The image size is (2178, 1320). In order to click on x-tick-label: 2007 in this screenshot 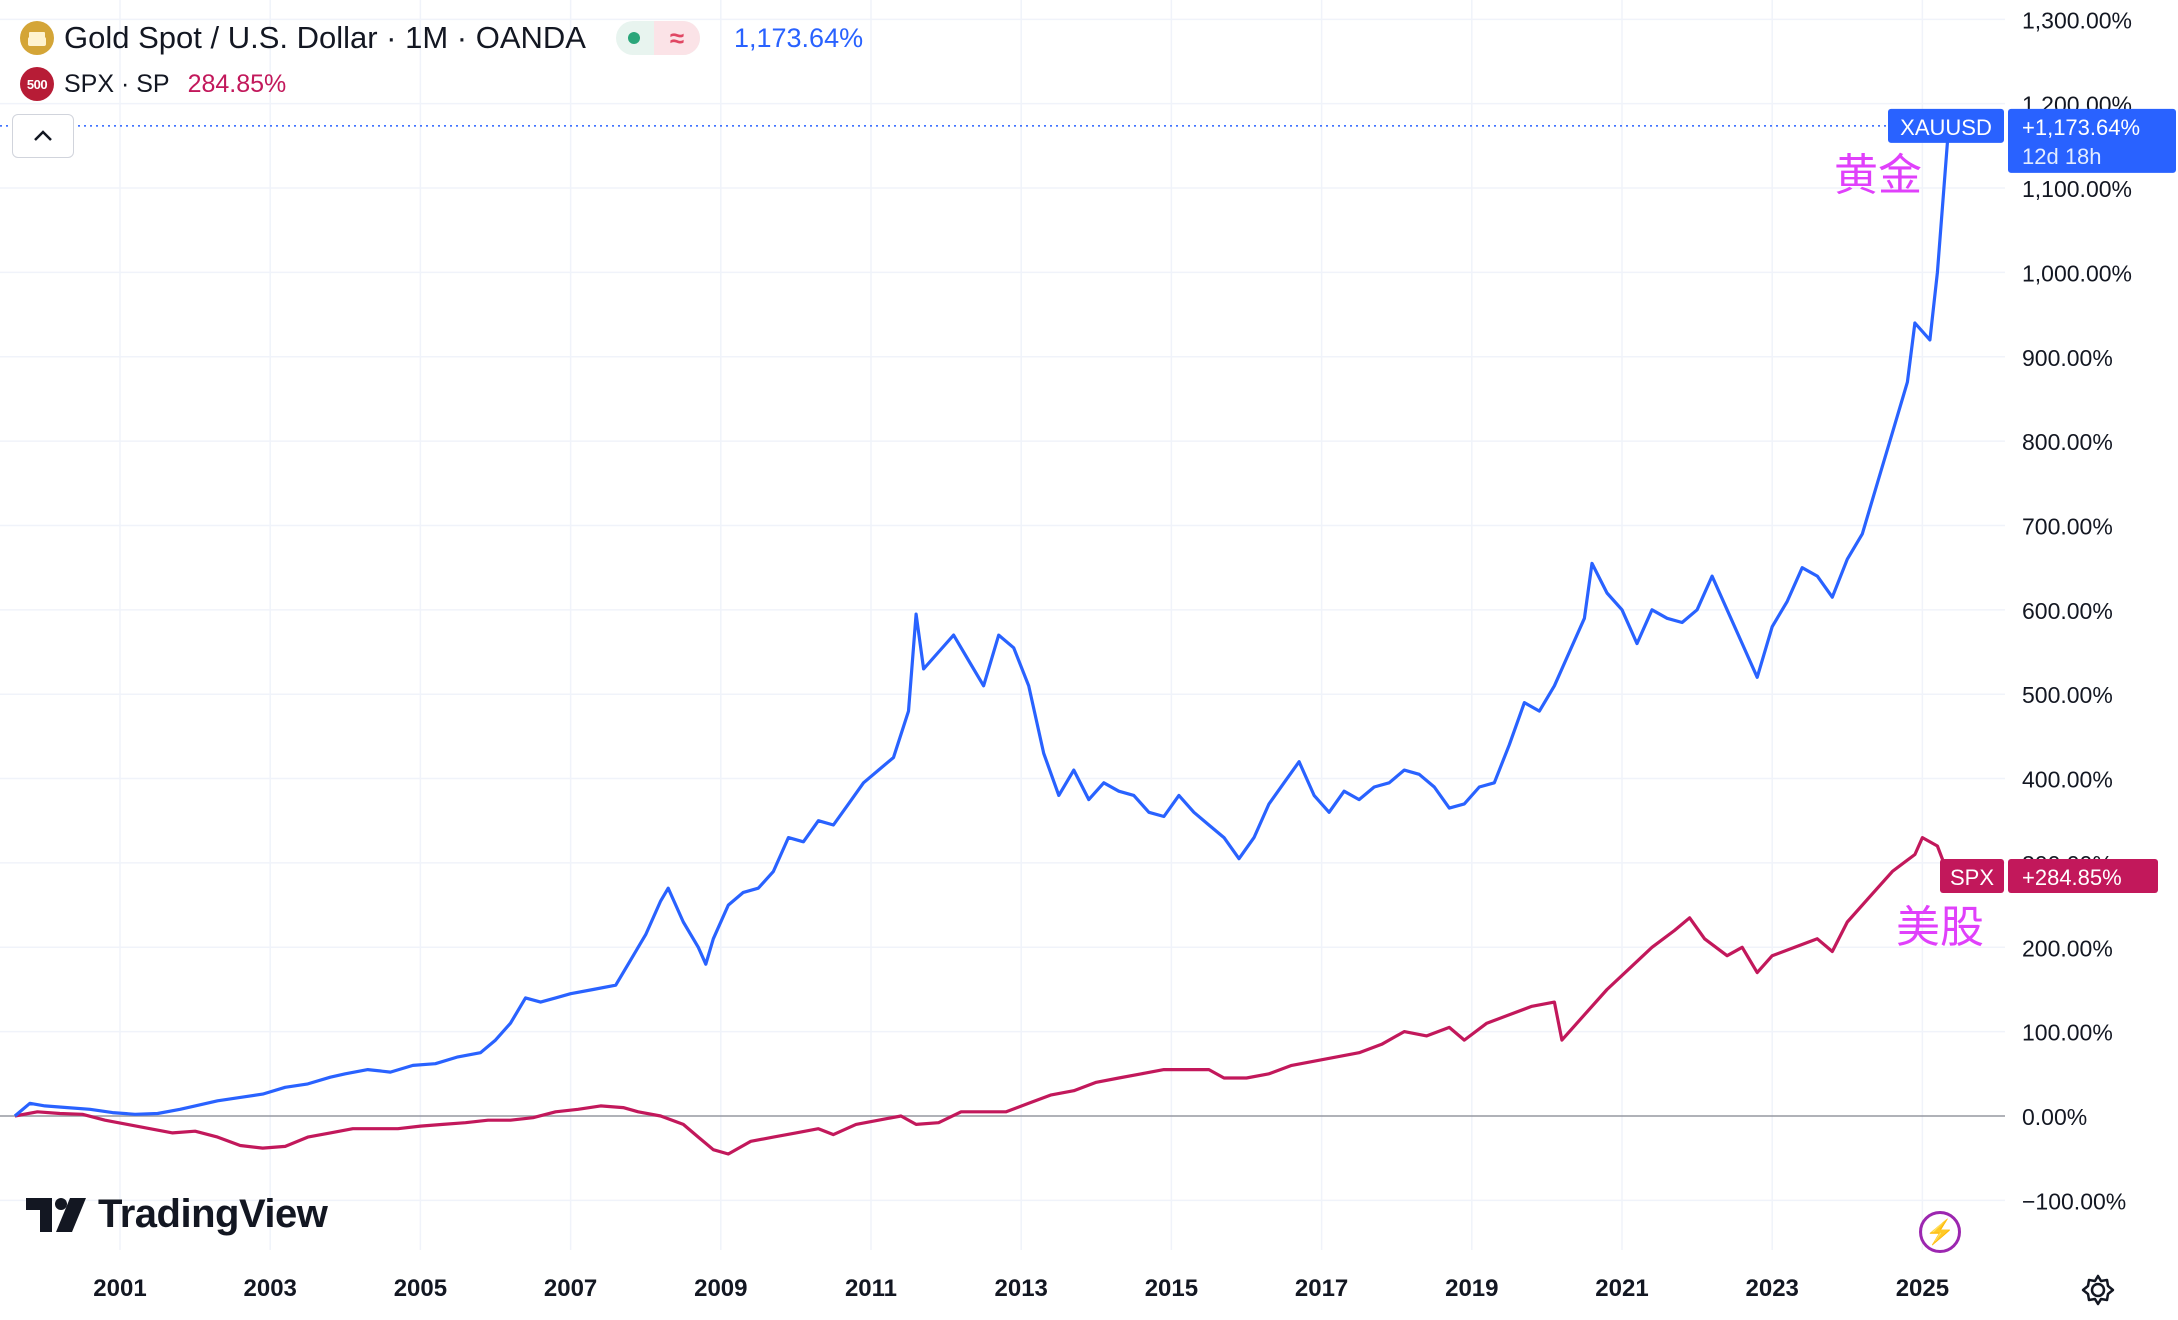, I will do `click(570, 1288)`.